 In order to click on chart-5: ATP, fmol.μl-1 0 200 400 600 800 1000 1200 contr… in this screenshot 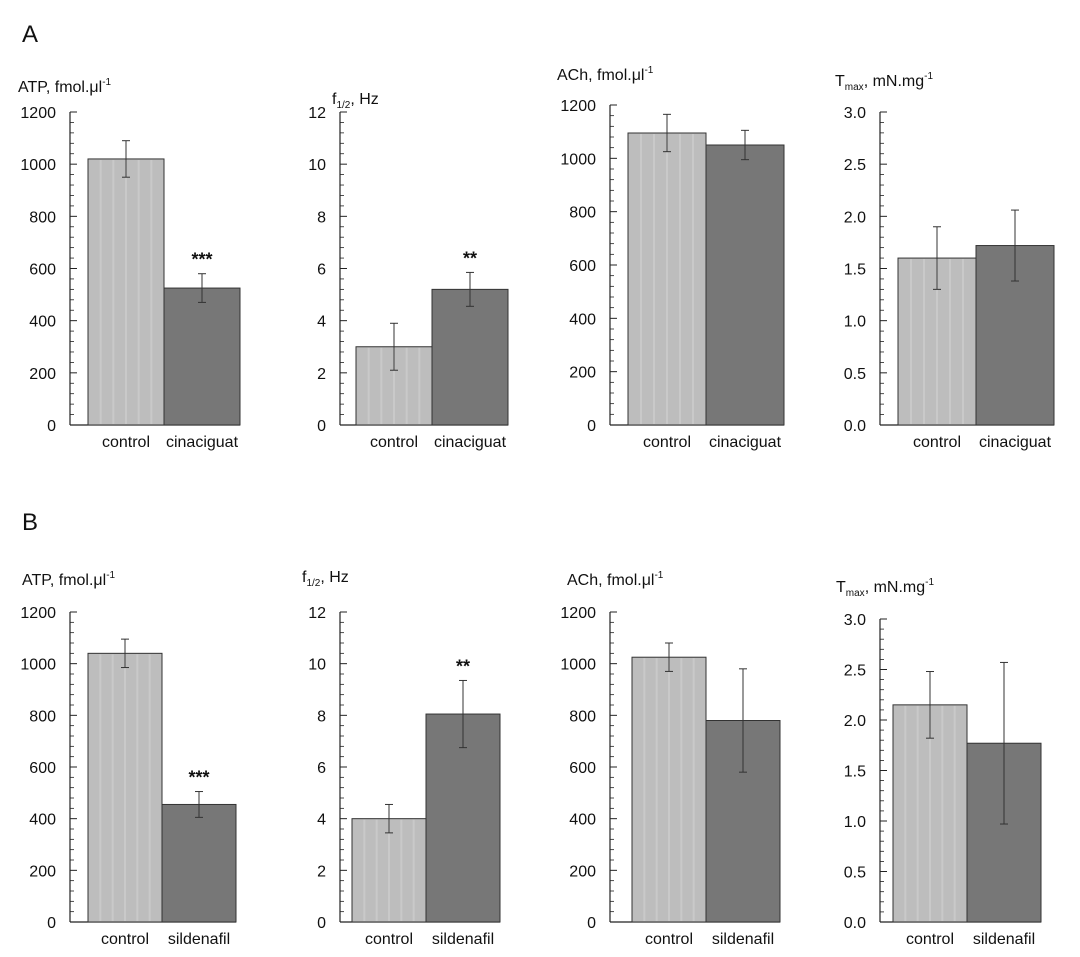, I will do `click(128, 759)`.